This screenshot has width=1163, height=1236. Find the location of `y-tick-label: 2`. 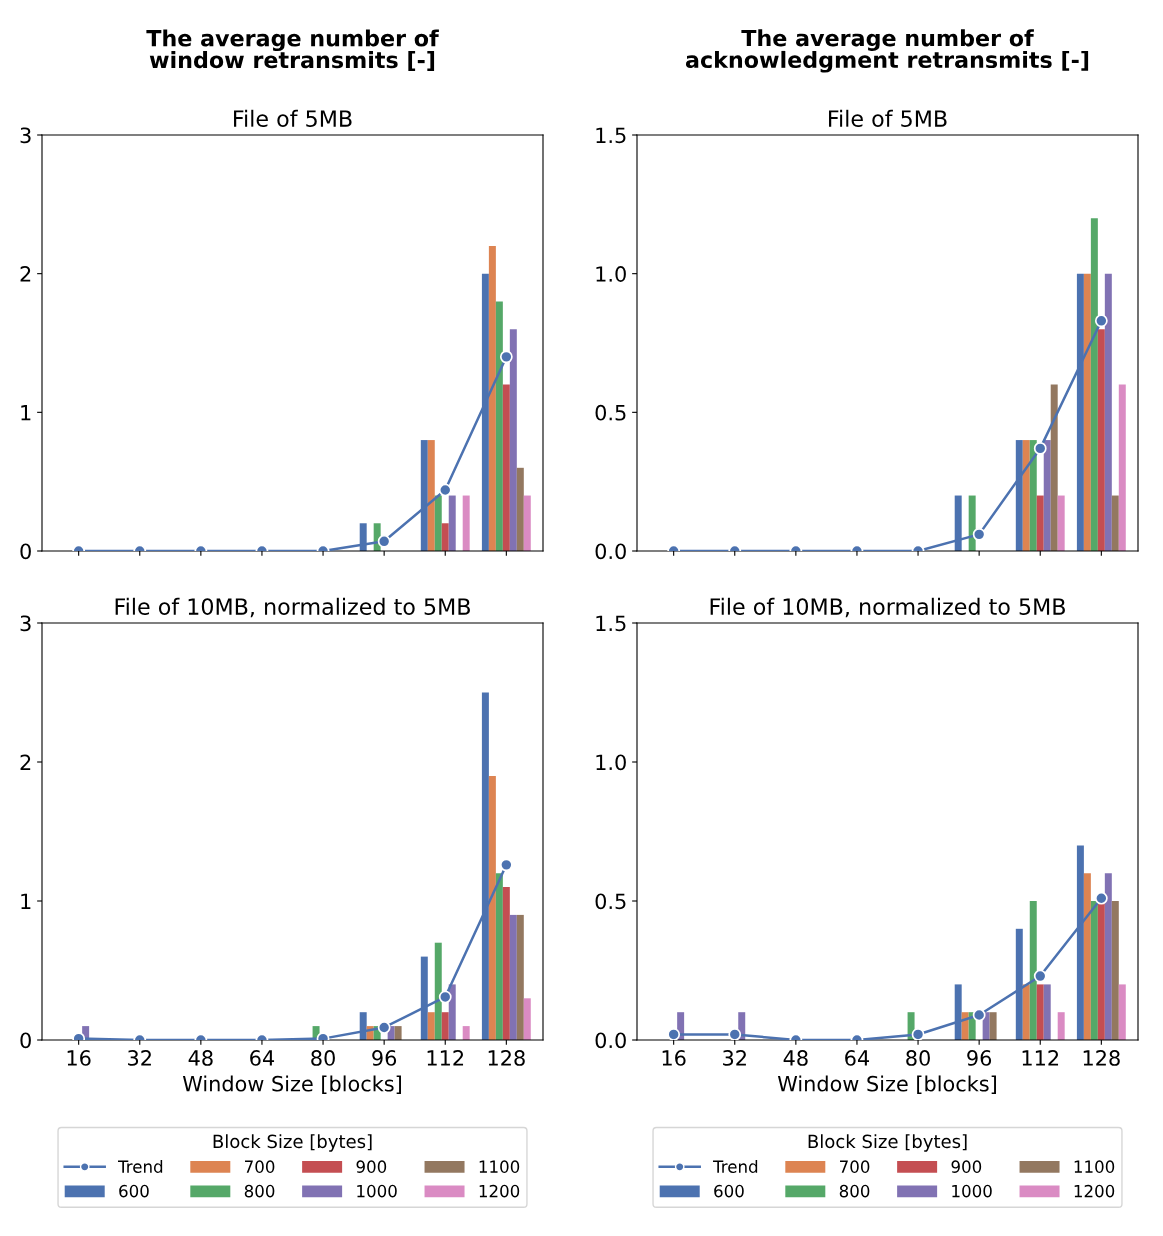

y-tick-label: 2 is located at coordinates (25, 274).